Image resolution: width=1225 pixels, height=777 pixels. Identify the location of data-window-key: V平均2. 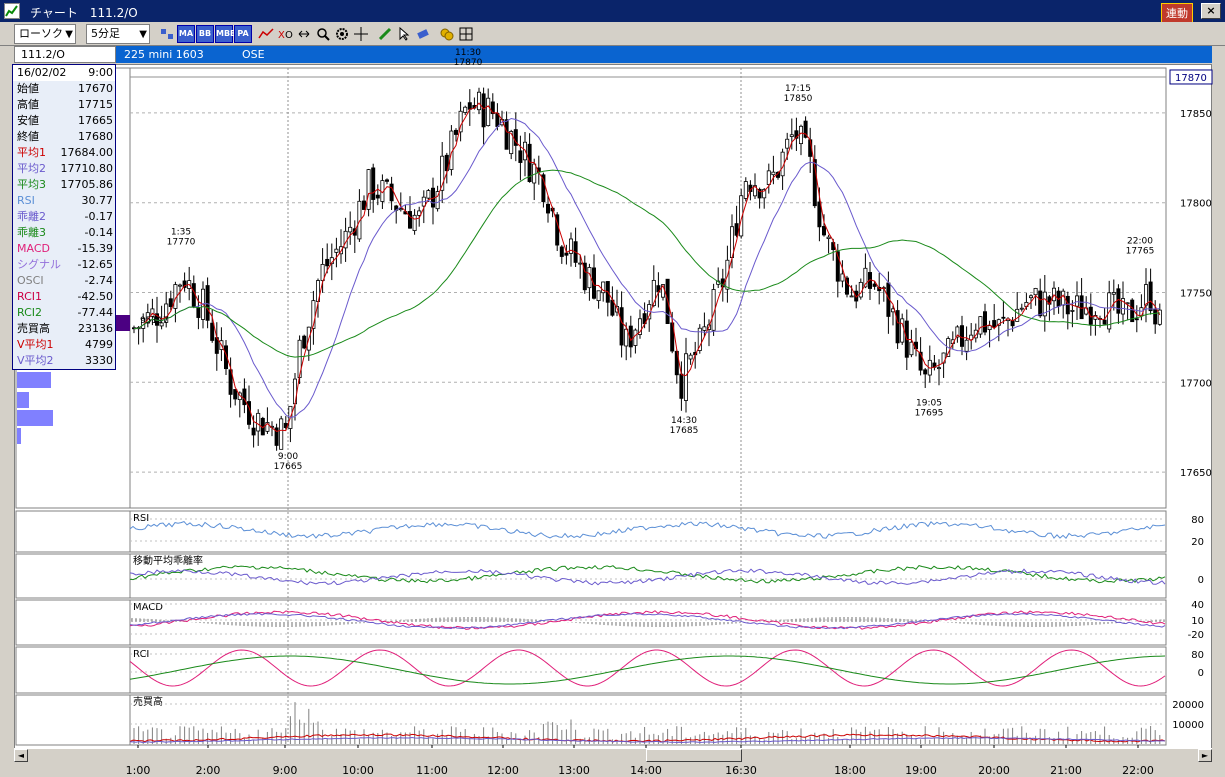
(35, 360).